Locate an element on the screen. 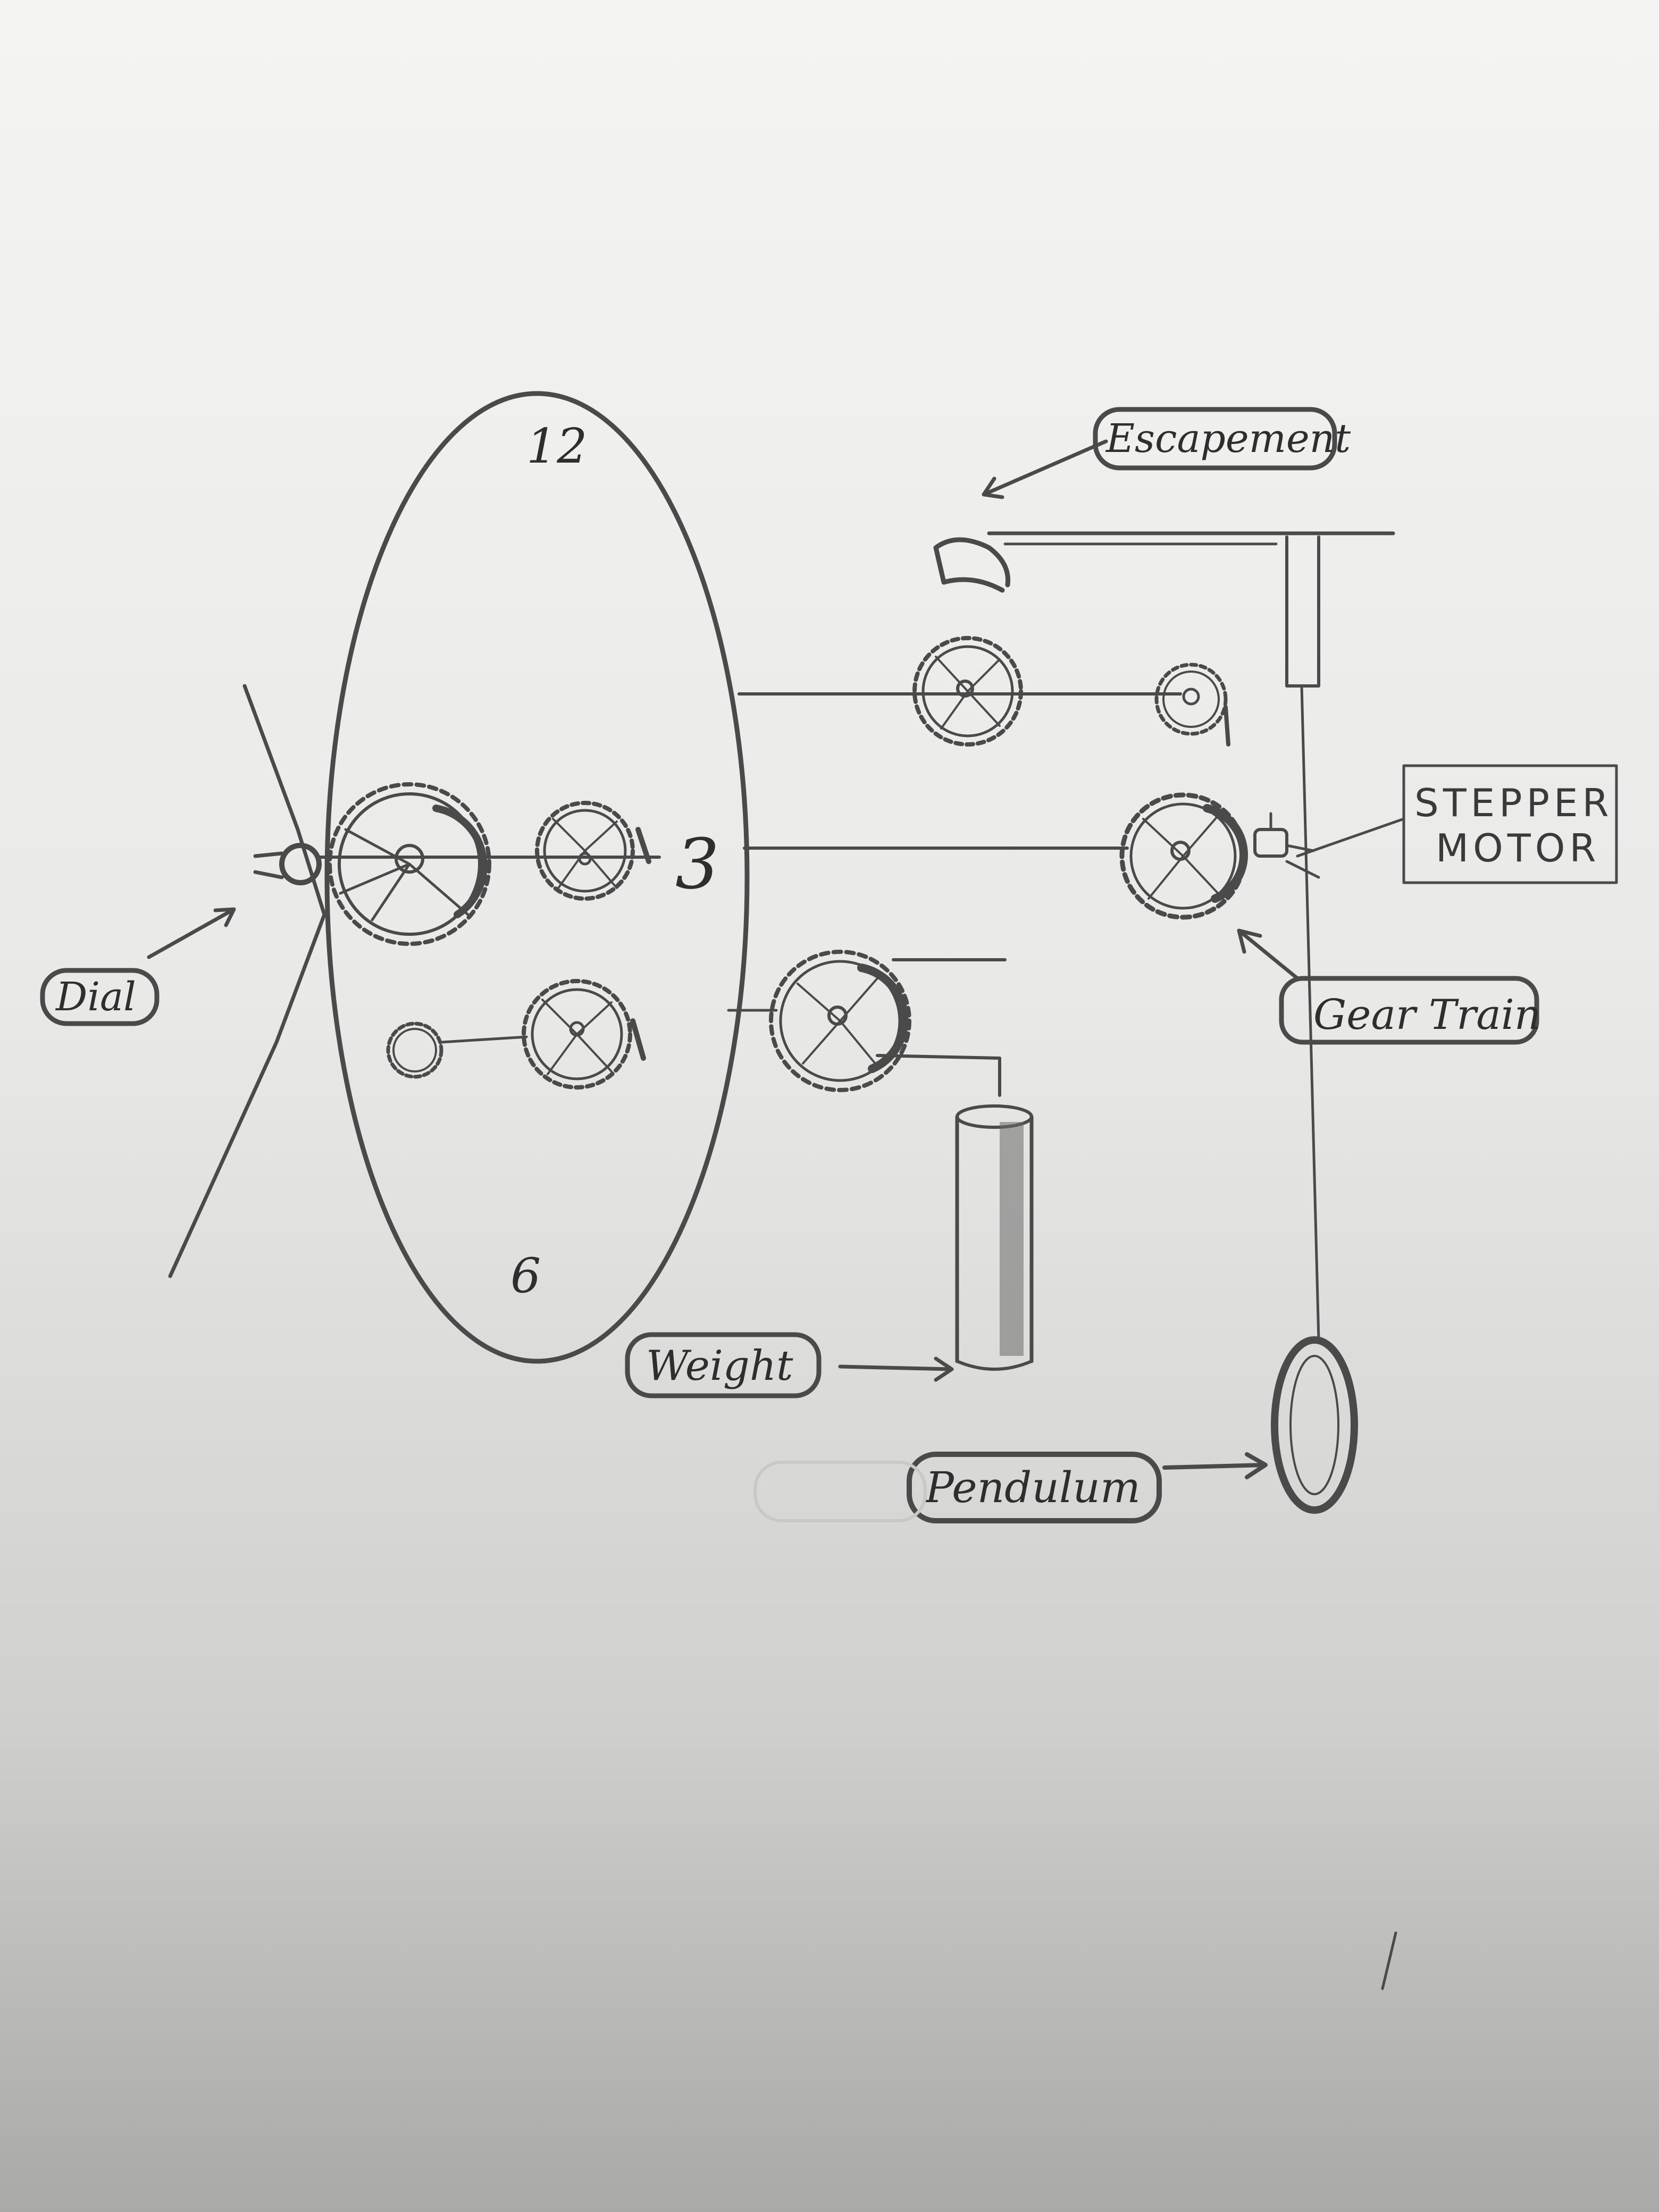 The image size is (1659, 2212). clock-face is located at coordinates (537, 877).